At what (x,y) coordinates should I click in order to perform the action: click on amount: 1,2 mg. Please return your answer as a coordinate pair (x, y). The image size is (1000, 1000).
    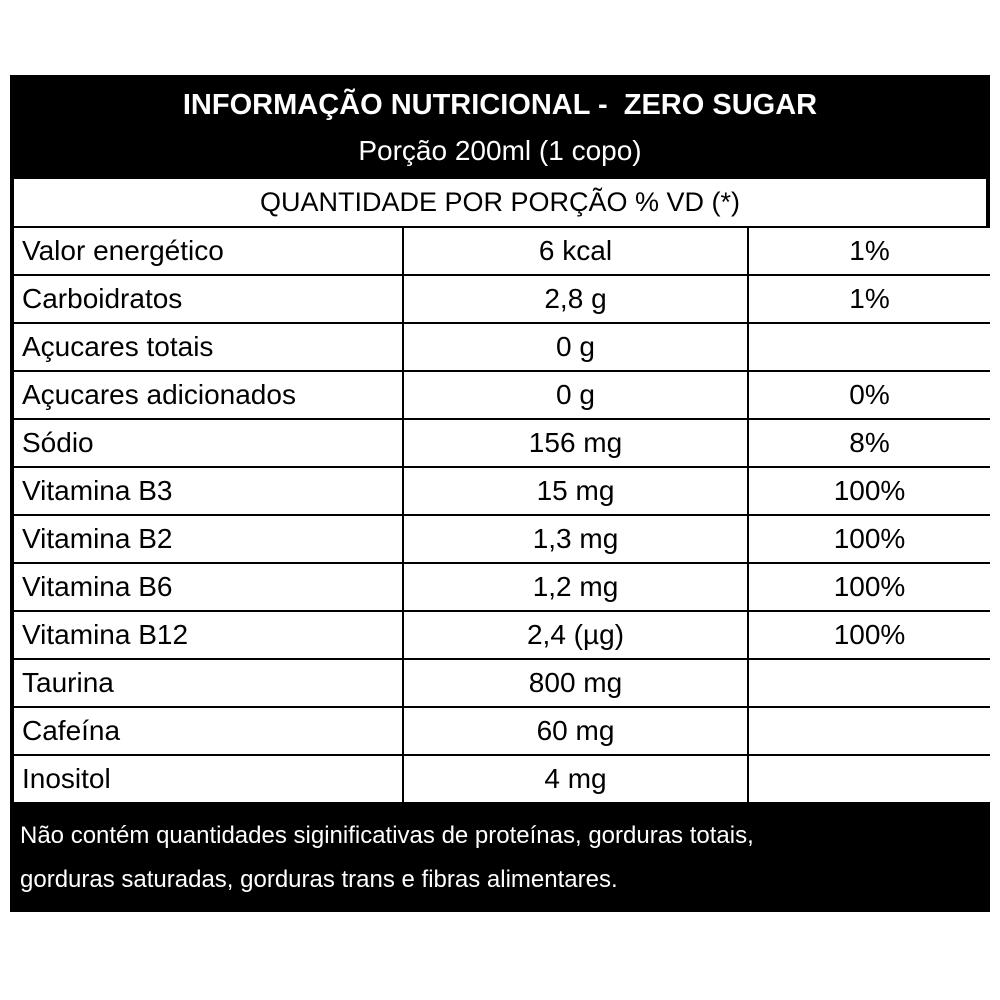
    Looking at the image, I should click on (575, 587).